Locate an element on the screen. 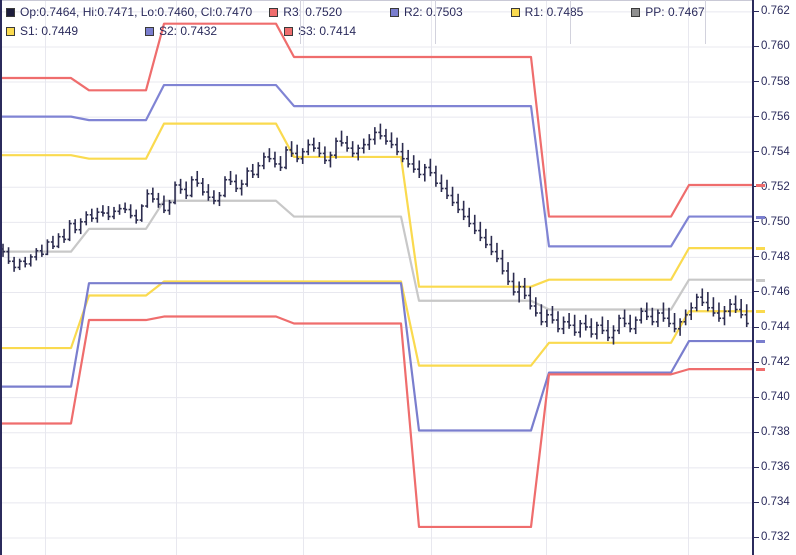  price-axis-label: 0.738 is located at coordinates (775, 432).